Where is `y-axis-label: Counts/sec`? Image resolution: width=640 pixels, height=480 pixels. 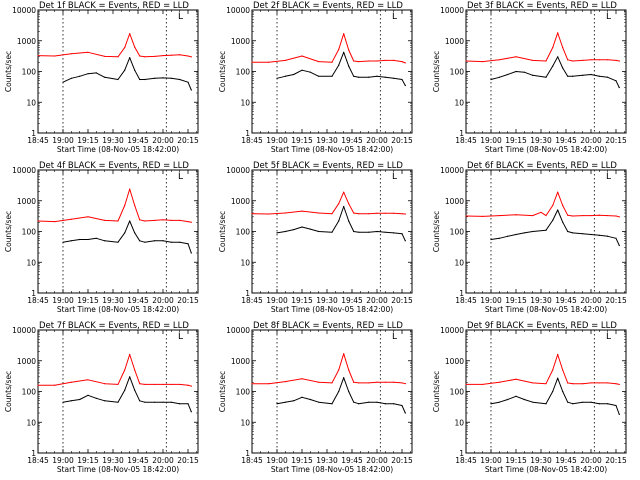
y-axis-label: Counts/sec is located at coordinates (436, 391).